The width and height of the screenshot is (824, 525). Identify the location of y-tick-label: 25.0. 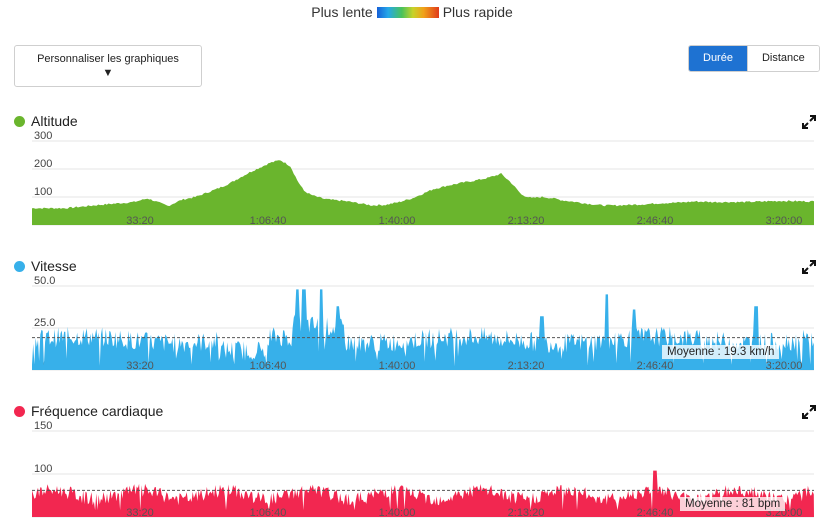
(44, 323).